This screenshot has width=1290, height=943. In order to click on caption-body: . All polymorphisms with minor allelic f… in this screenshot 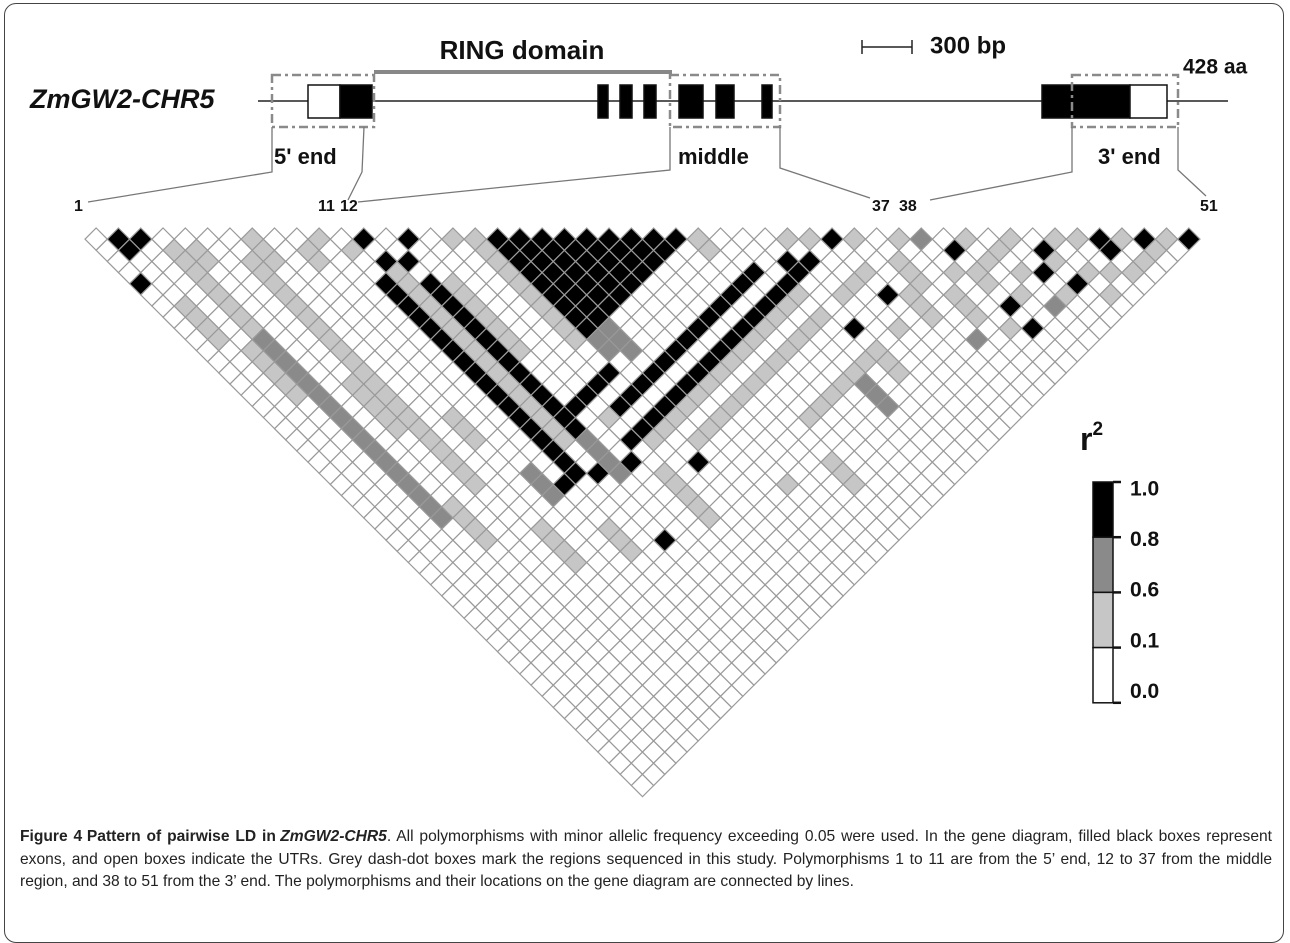, I will do `click(646, 859)`.